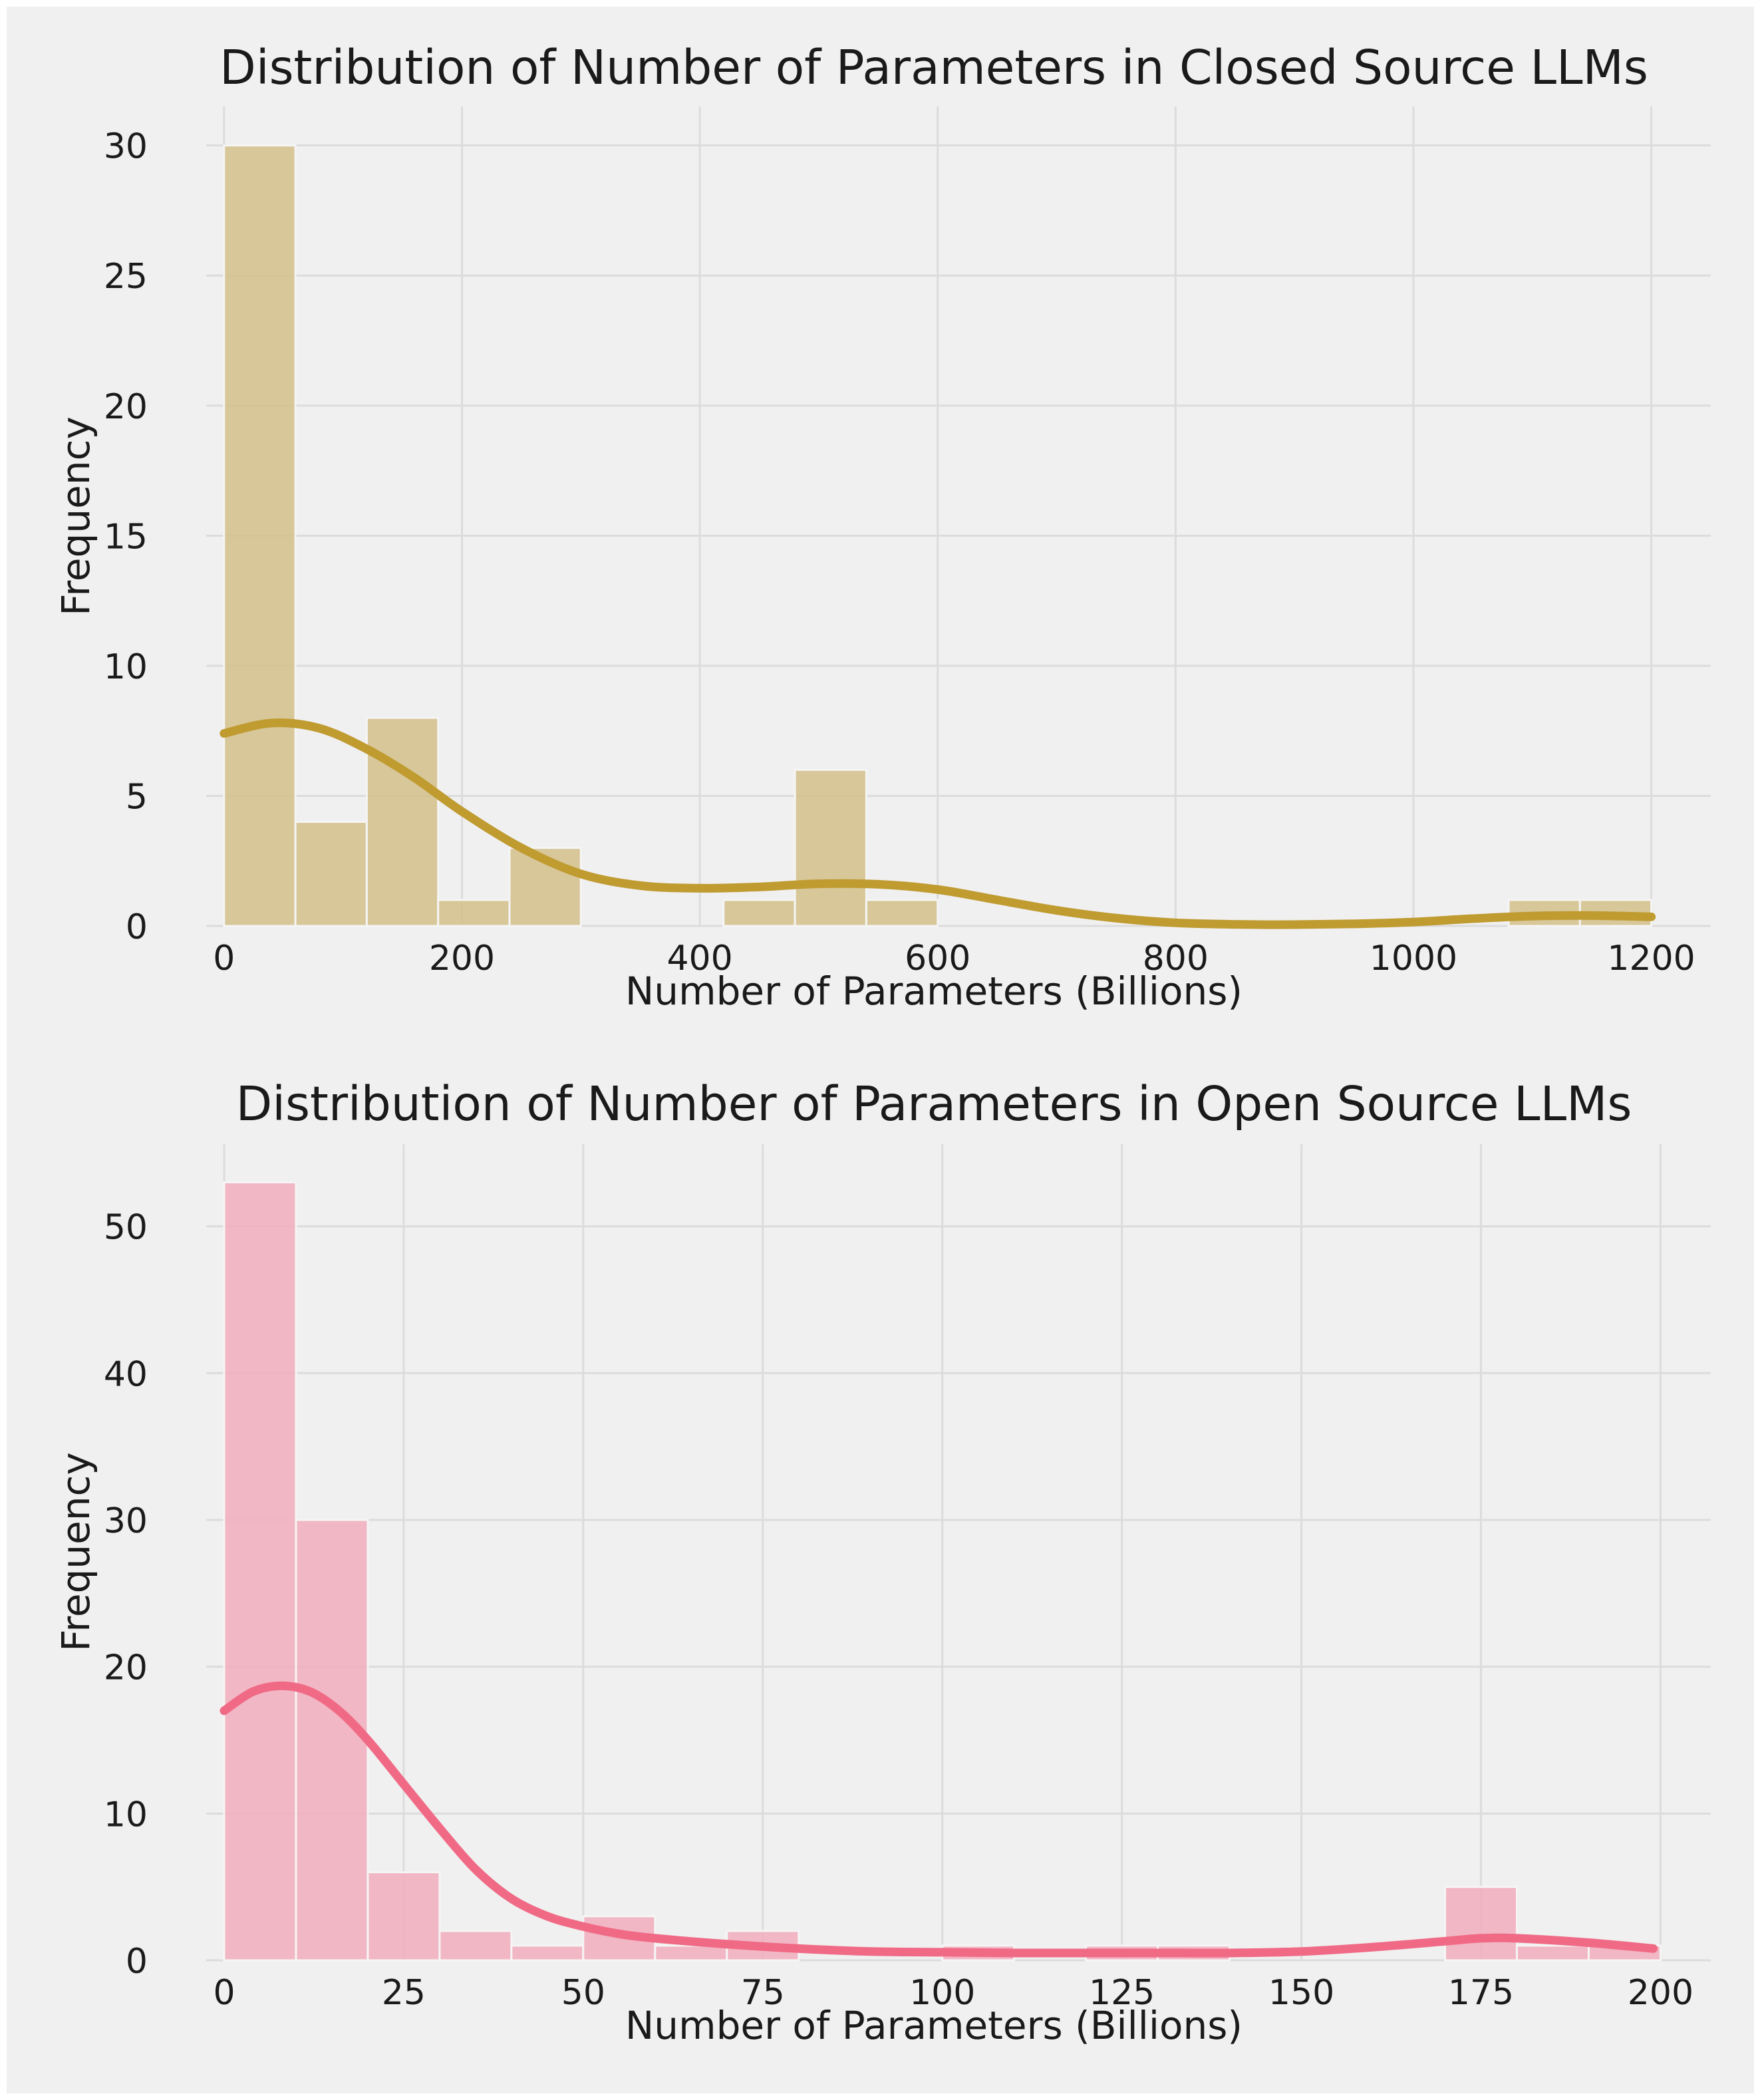 The image size is (1762, 2100). What do you see at coordinates (126, 1228) in the screenshot?
I see `open-y-tick-label: 50` at bounding box center [126, 1228].